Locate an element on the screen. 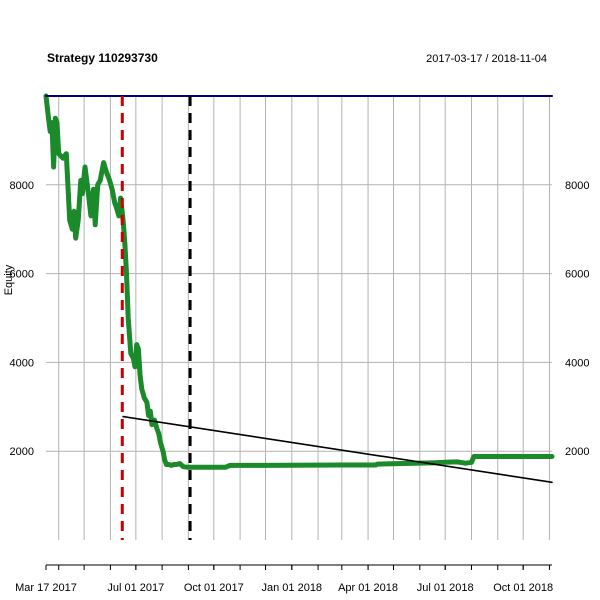 The height and width of the screenshot is (600, 600). y-tick-label-right: 4000 is located at coordinates (577, 363).